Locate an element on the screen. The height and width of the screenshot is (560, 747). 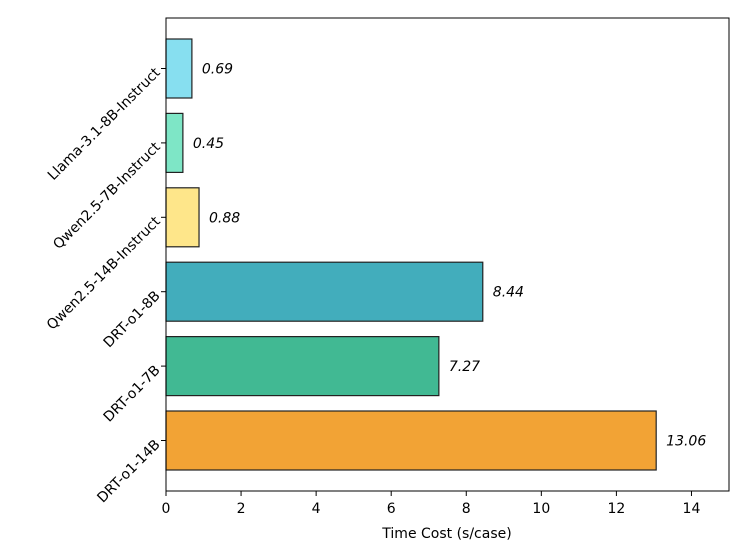
value-label-0: 0.69 is located at coordinates (217, 70).